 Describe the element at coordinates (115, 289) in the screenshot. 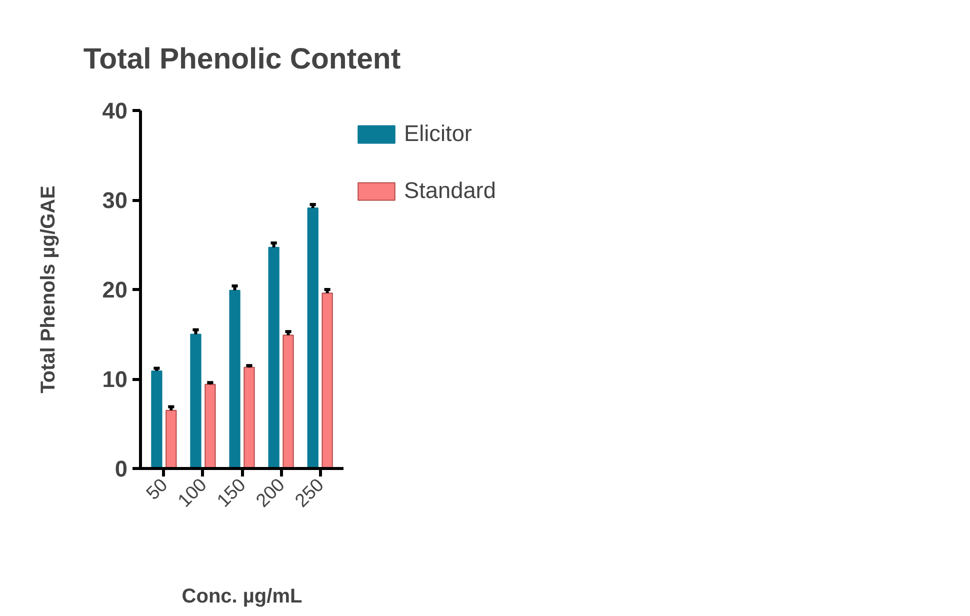

I see `y-tick-label: 20` at that location.